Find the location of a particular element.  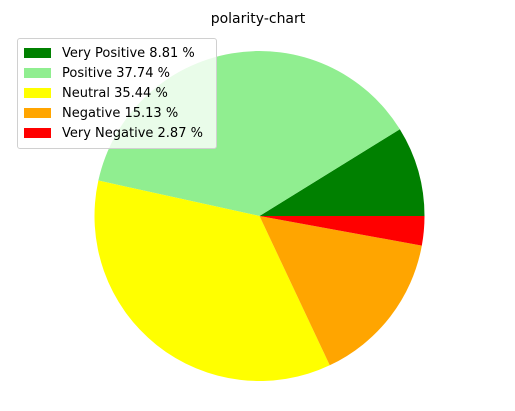

legend-label: Positive 37.74 % is located at coordinates (116, 73).